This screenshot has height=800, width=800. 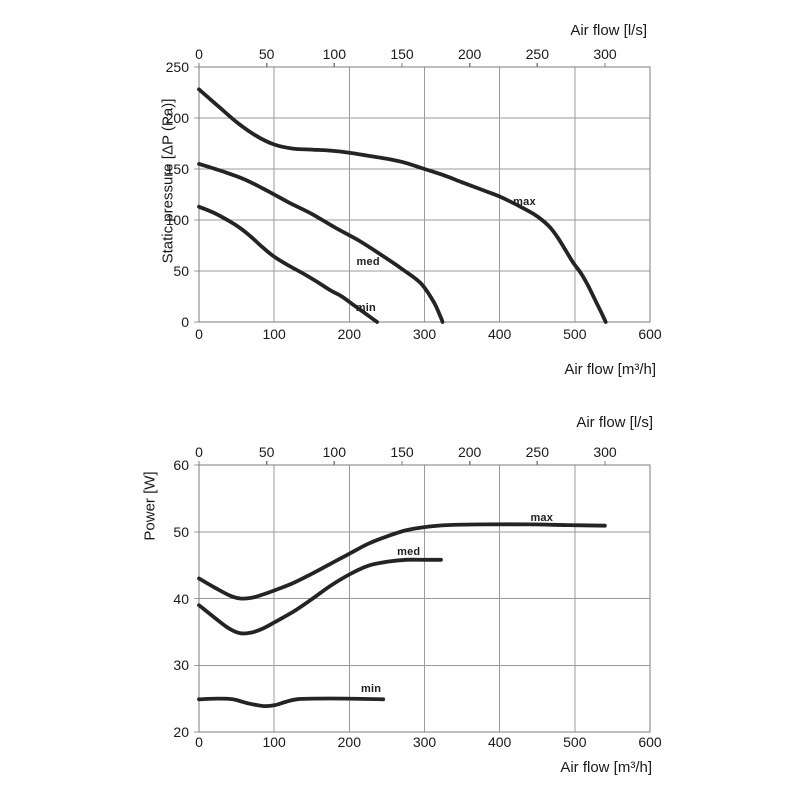 I want to click on pressure-bottom-axis-title: Air flow [m³/h], so click(x=610, y=369).